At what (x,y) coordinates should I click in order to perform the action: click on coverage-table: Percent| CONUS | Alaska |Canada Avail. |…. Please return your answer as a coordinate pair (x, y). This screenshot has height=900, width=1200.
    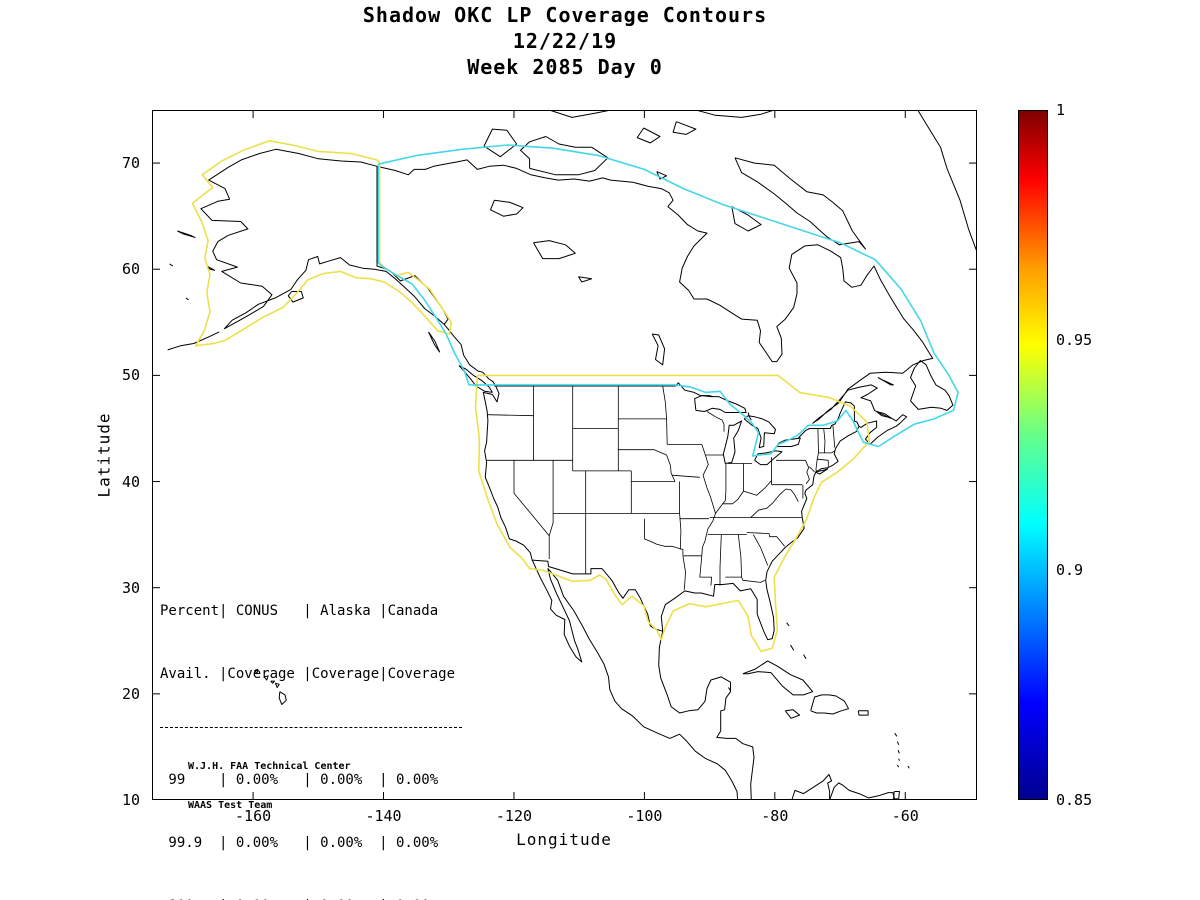
    Looking at the image, I should click on (311, 729).